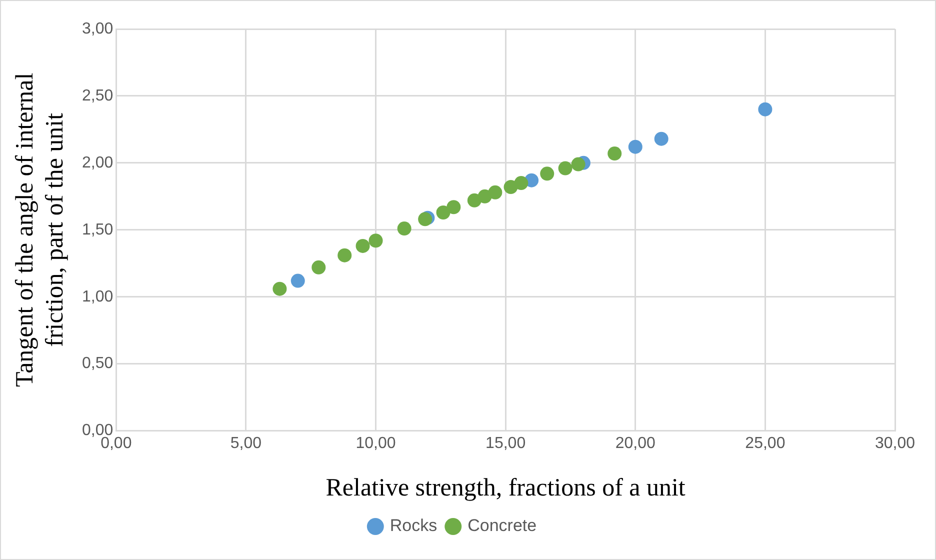 This screenshot has width=936, height=560. What do you see at coordinates (765, 443) in the screenshot?
I see `x-tick-label: 25,00` at bounding box center [765, 443].